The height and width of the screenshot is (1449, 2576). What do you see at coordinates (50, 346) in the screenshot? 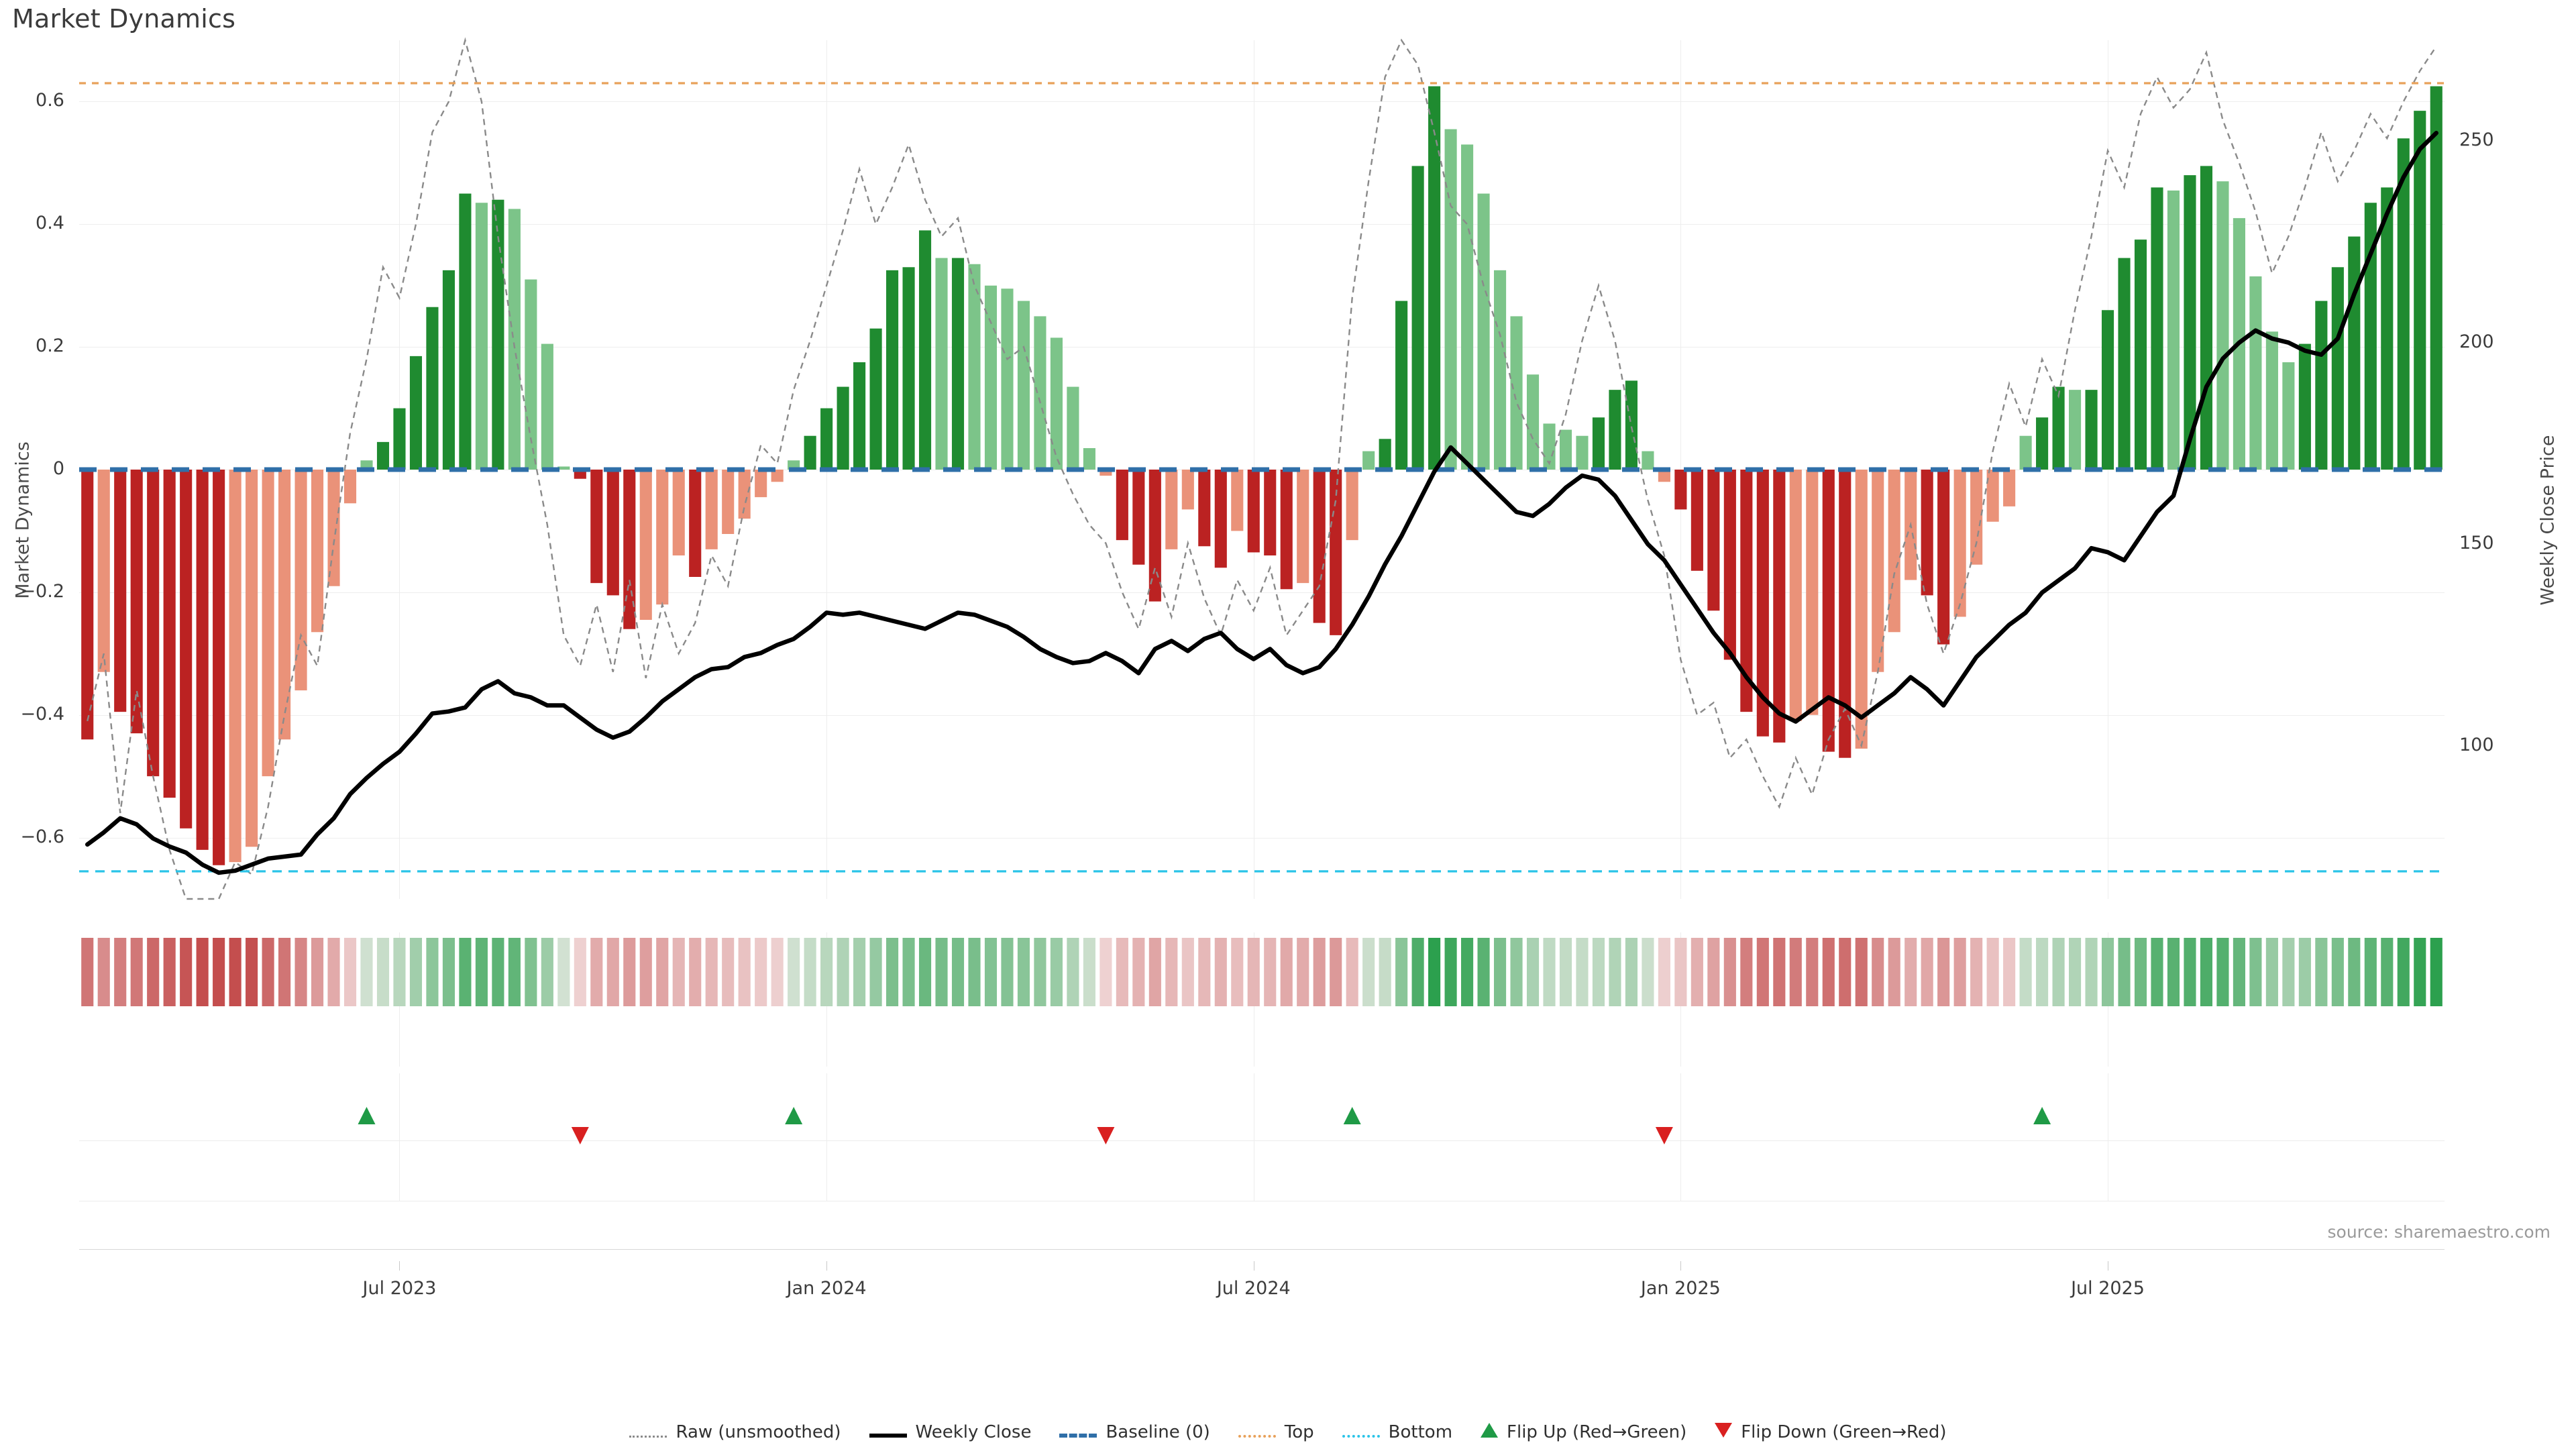
I see `left-axis-tick-label: 0.2` at bounding box center [50, 346].